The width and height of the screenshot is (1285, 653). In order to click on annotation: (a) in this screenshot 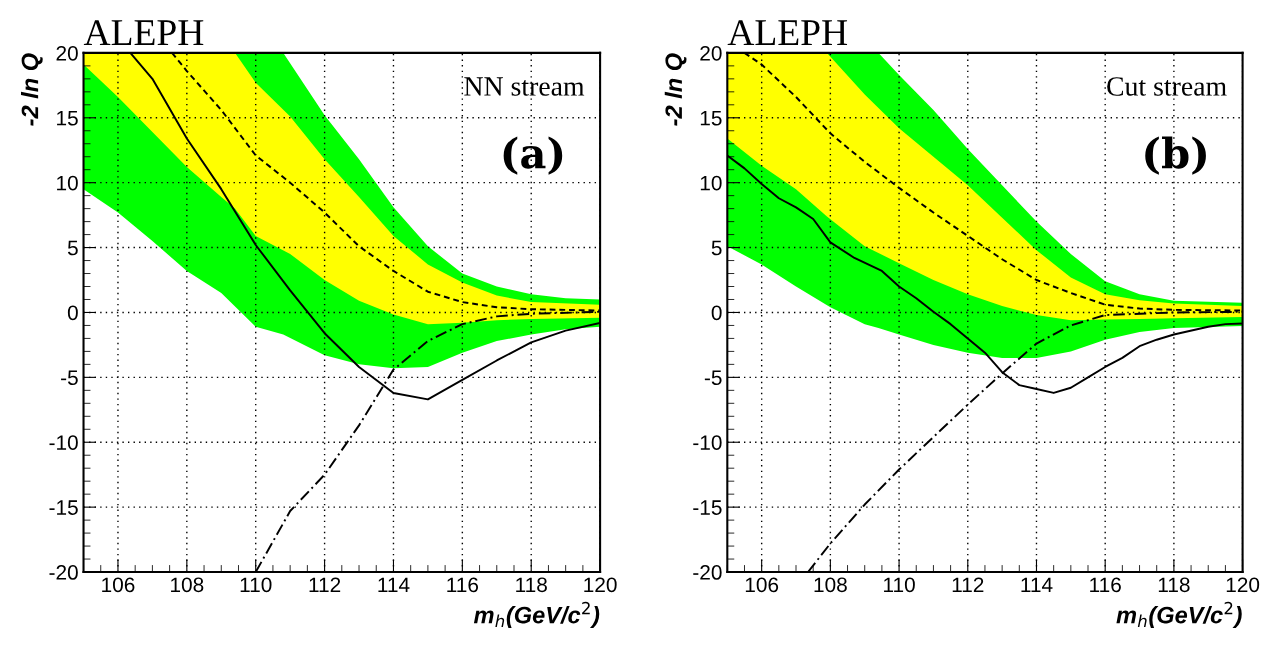, I will do `click(533, 155)`.